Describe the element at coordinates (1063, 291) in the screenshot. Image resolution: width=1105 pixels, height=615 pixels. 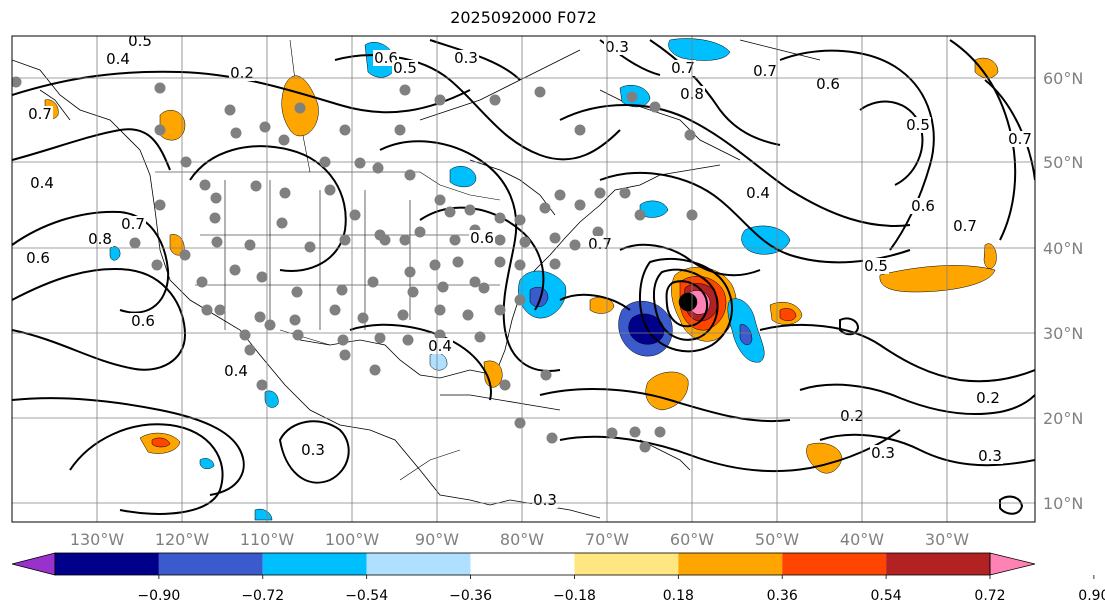
I see `latitude-labels: 60°N 50°N 40°N 30°N 20°N 10°N` at that location.